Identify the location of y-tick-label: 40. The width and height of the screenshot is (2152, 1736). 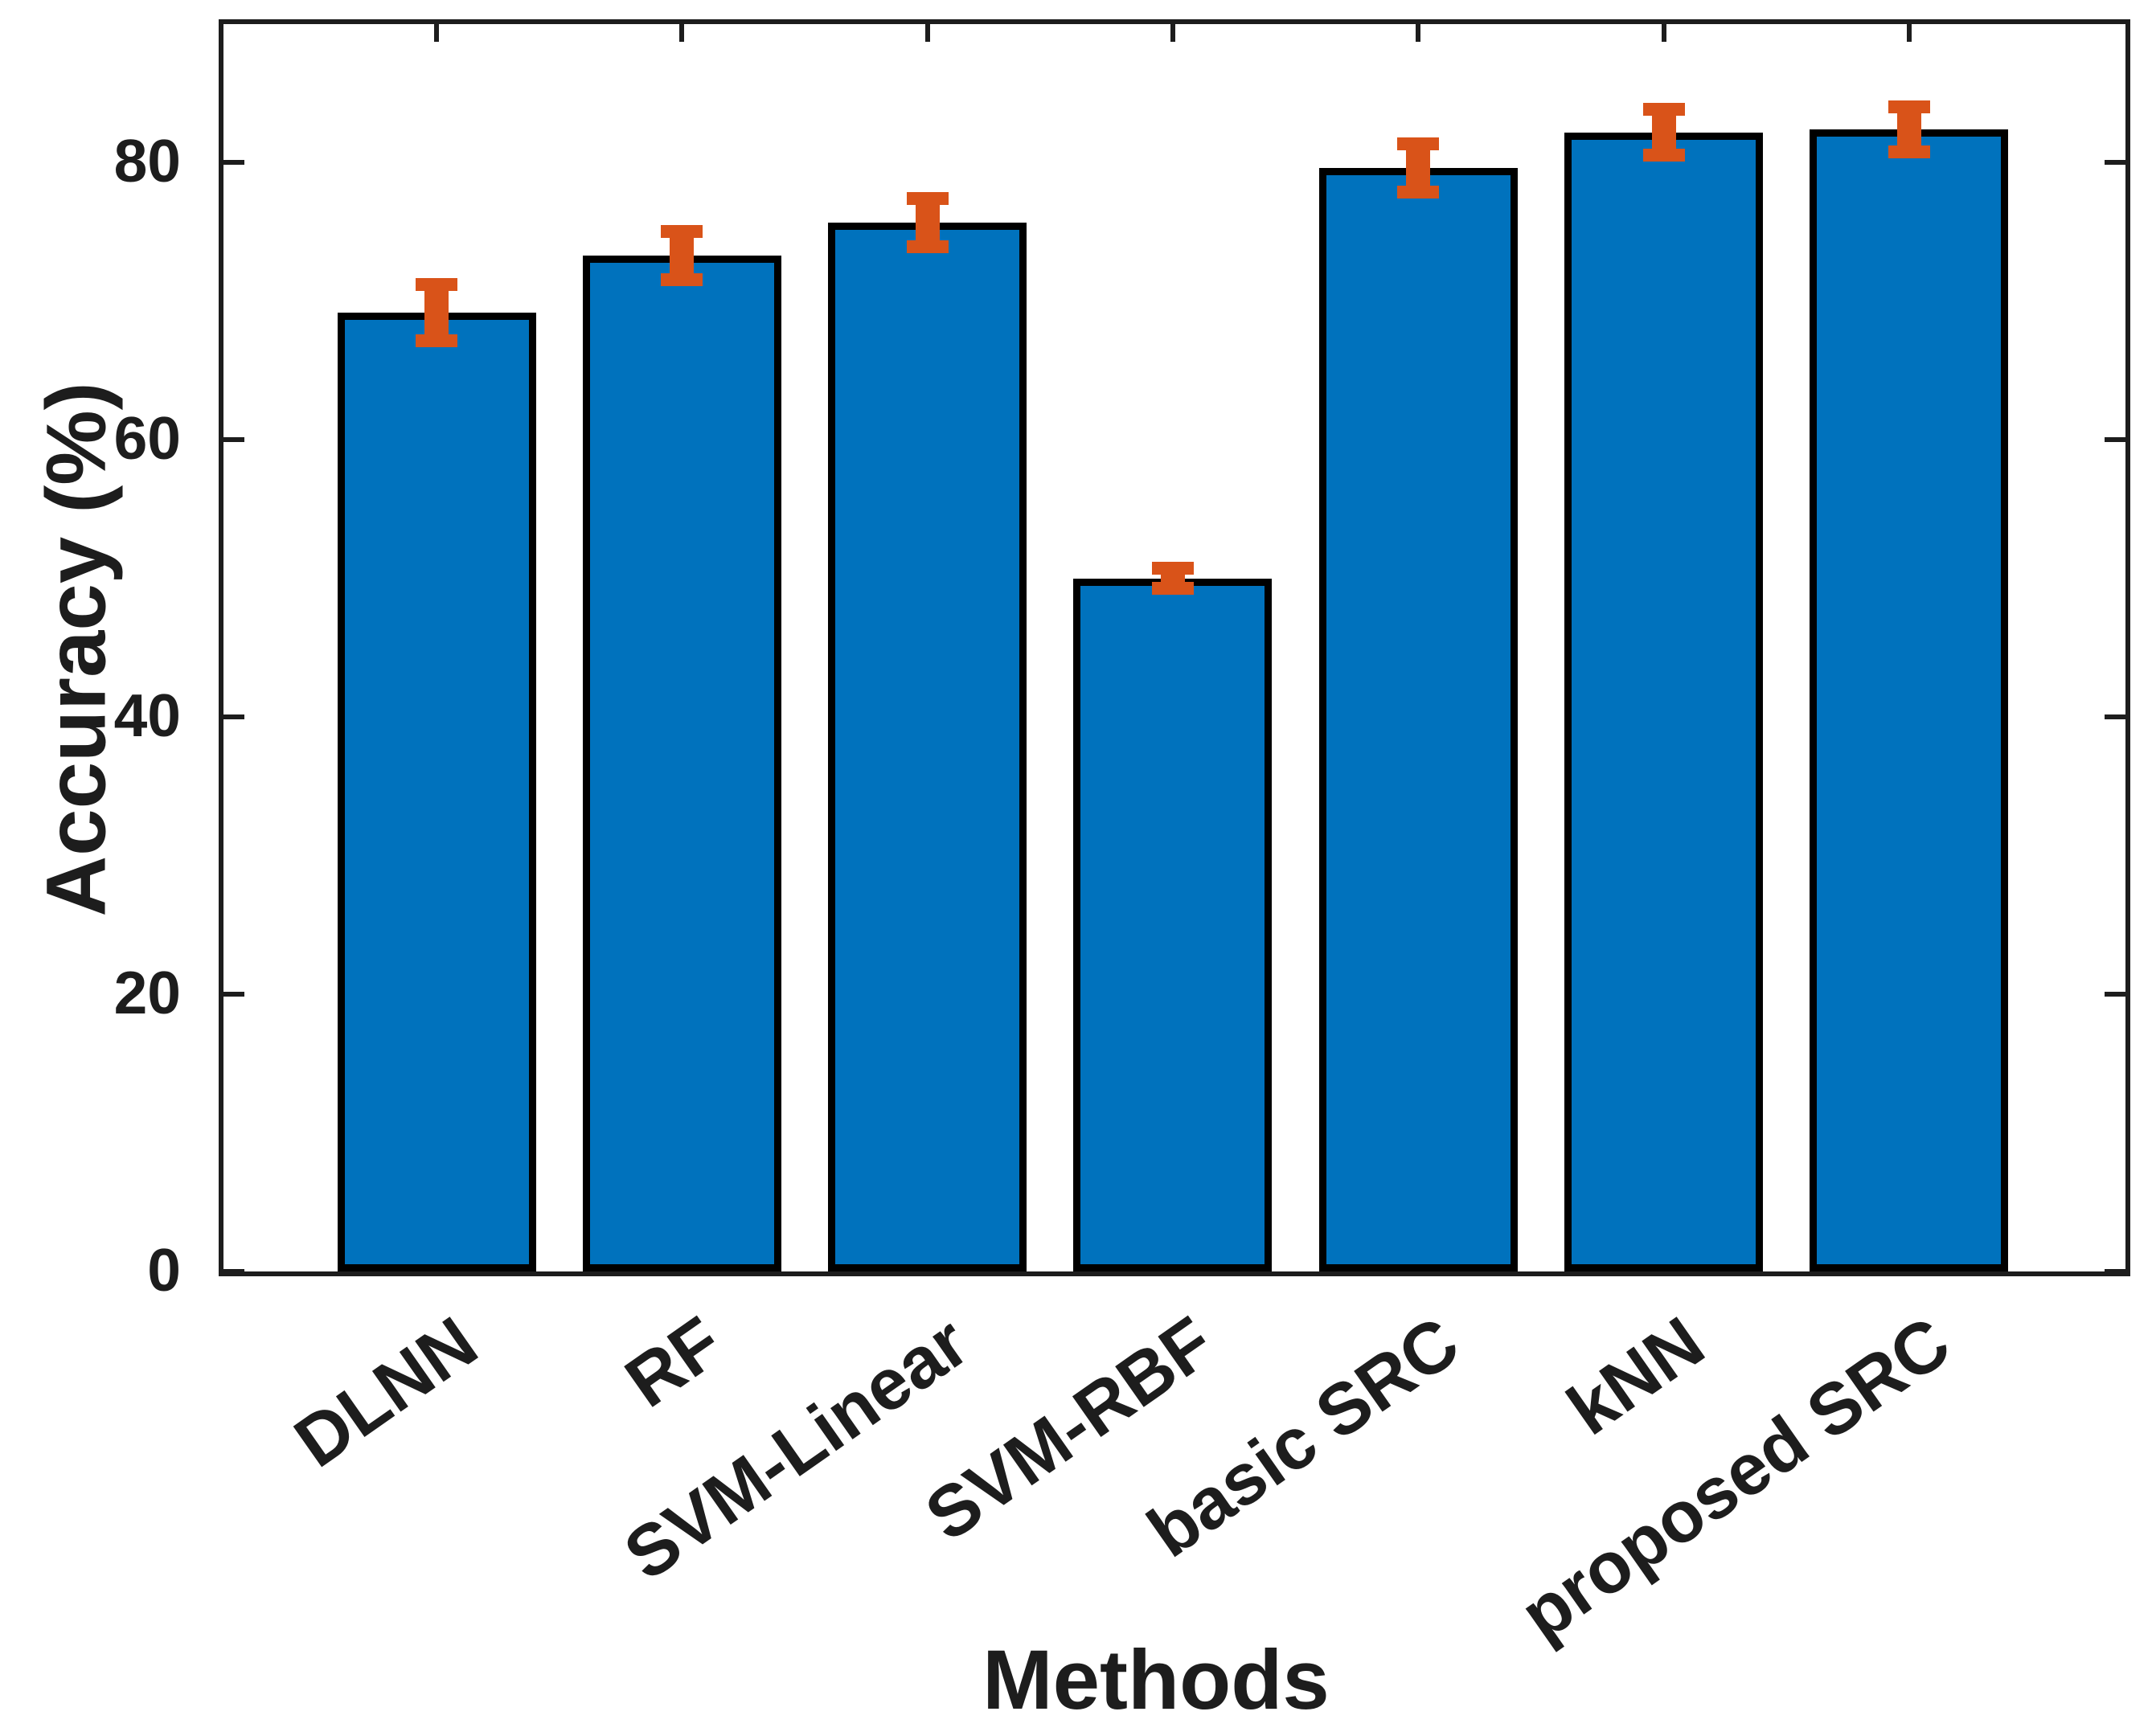
(147, 716).